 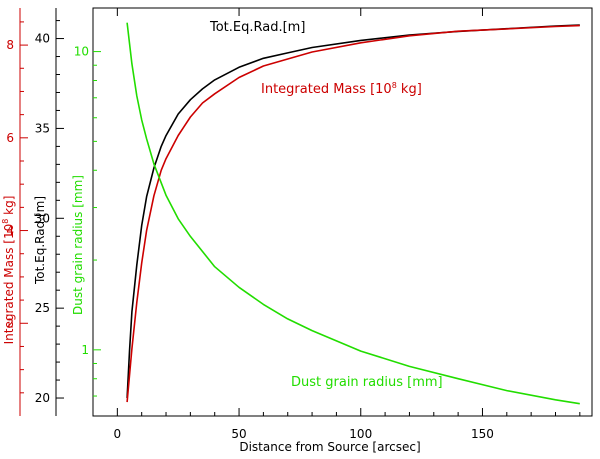 What do you see at coordinates (238, 434) in the screenshot?
I see `x-tick-label: 50` at bounding box center [238, 434].